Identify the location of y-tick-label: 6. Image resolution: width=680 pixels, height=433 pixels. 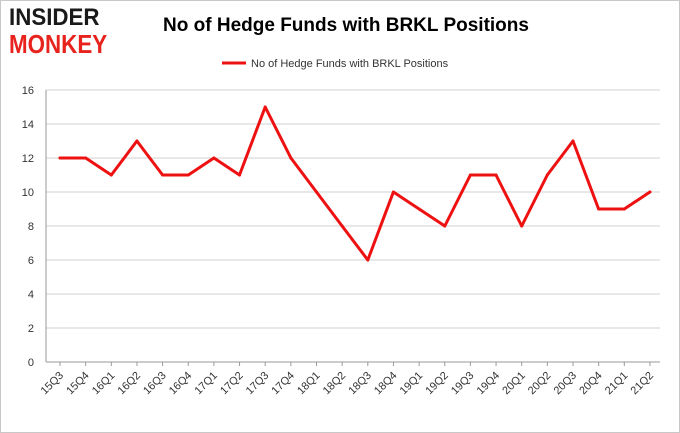
(31, 261).